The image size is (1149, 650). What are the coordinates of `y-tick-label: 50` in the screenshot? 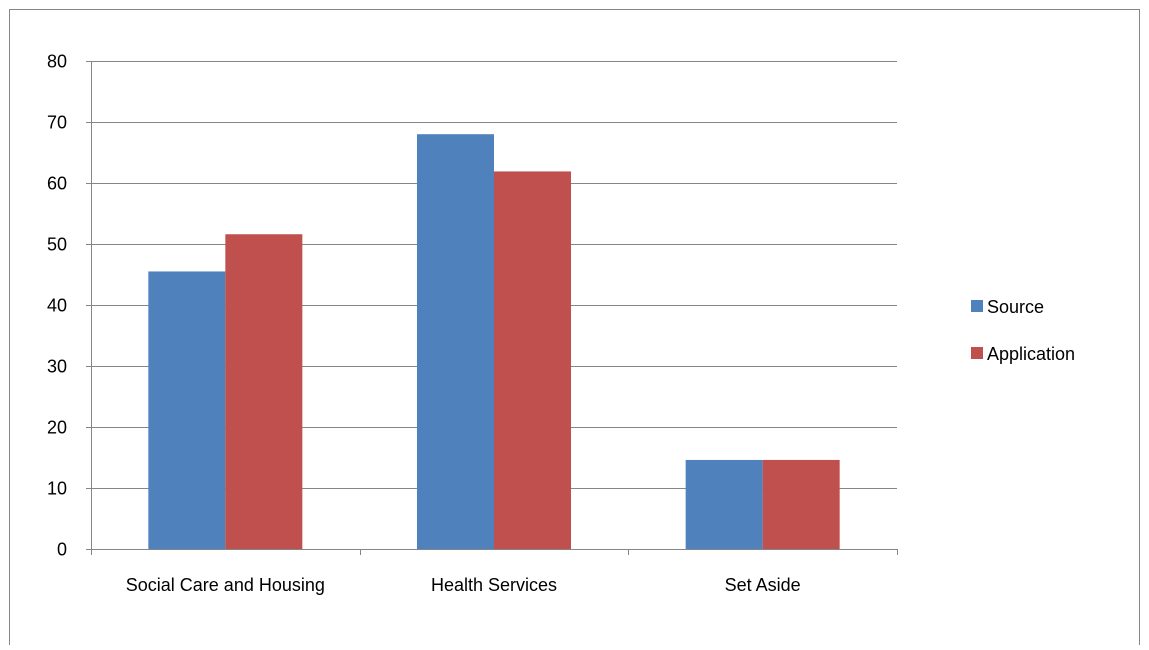 It's located at (57, 245).